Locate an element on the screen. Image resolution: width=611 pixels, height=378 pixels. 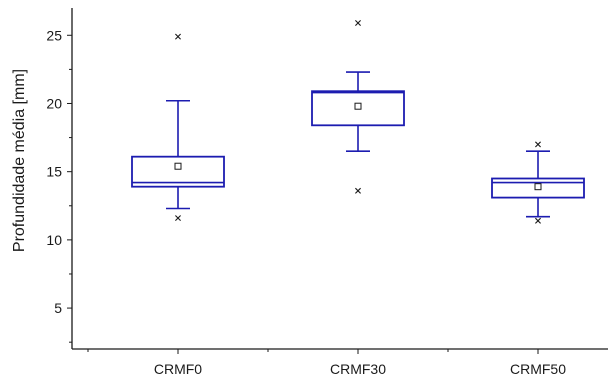
box-crmf30 is located at coordinates (358, 107).